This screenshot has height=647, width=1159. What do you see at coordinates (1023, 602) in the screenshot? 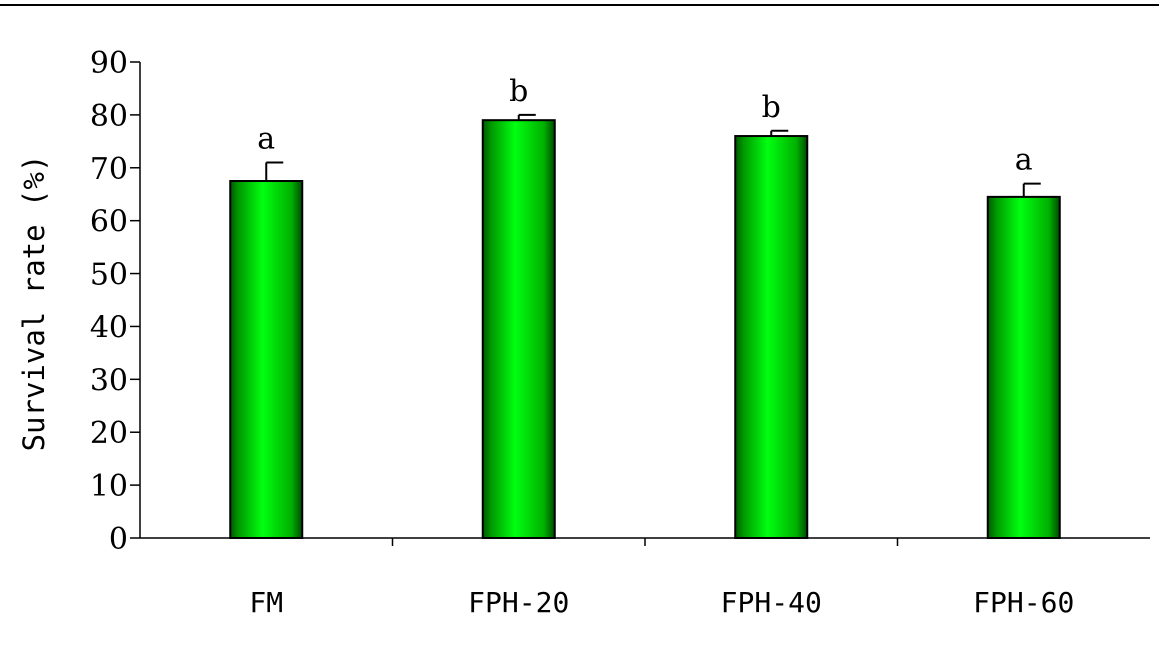
I see `x-tick-label: FPH-60` at bounding box center [1023, 602].